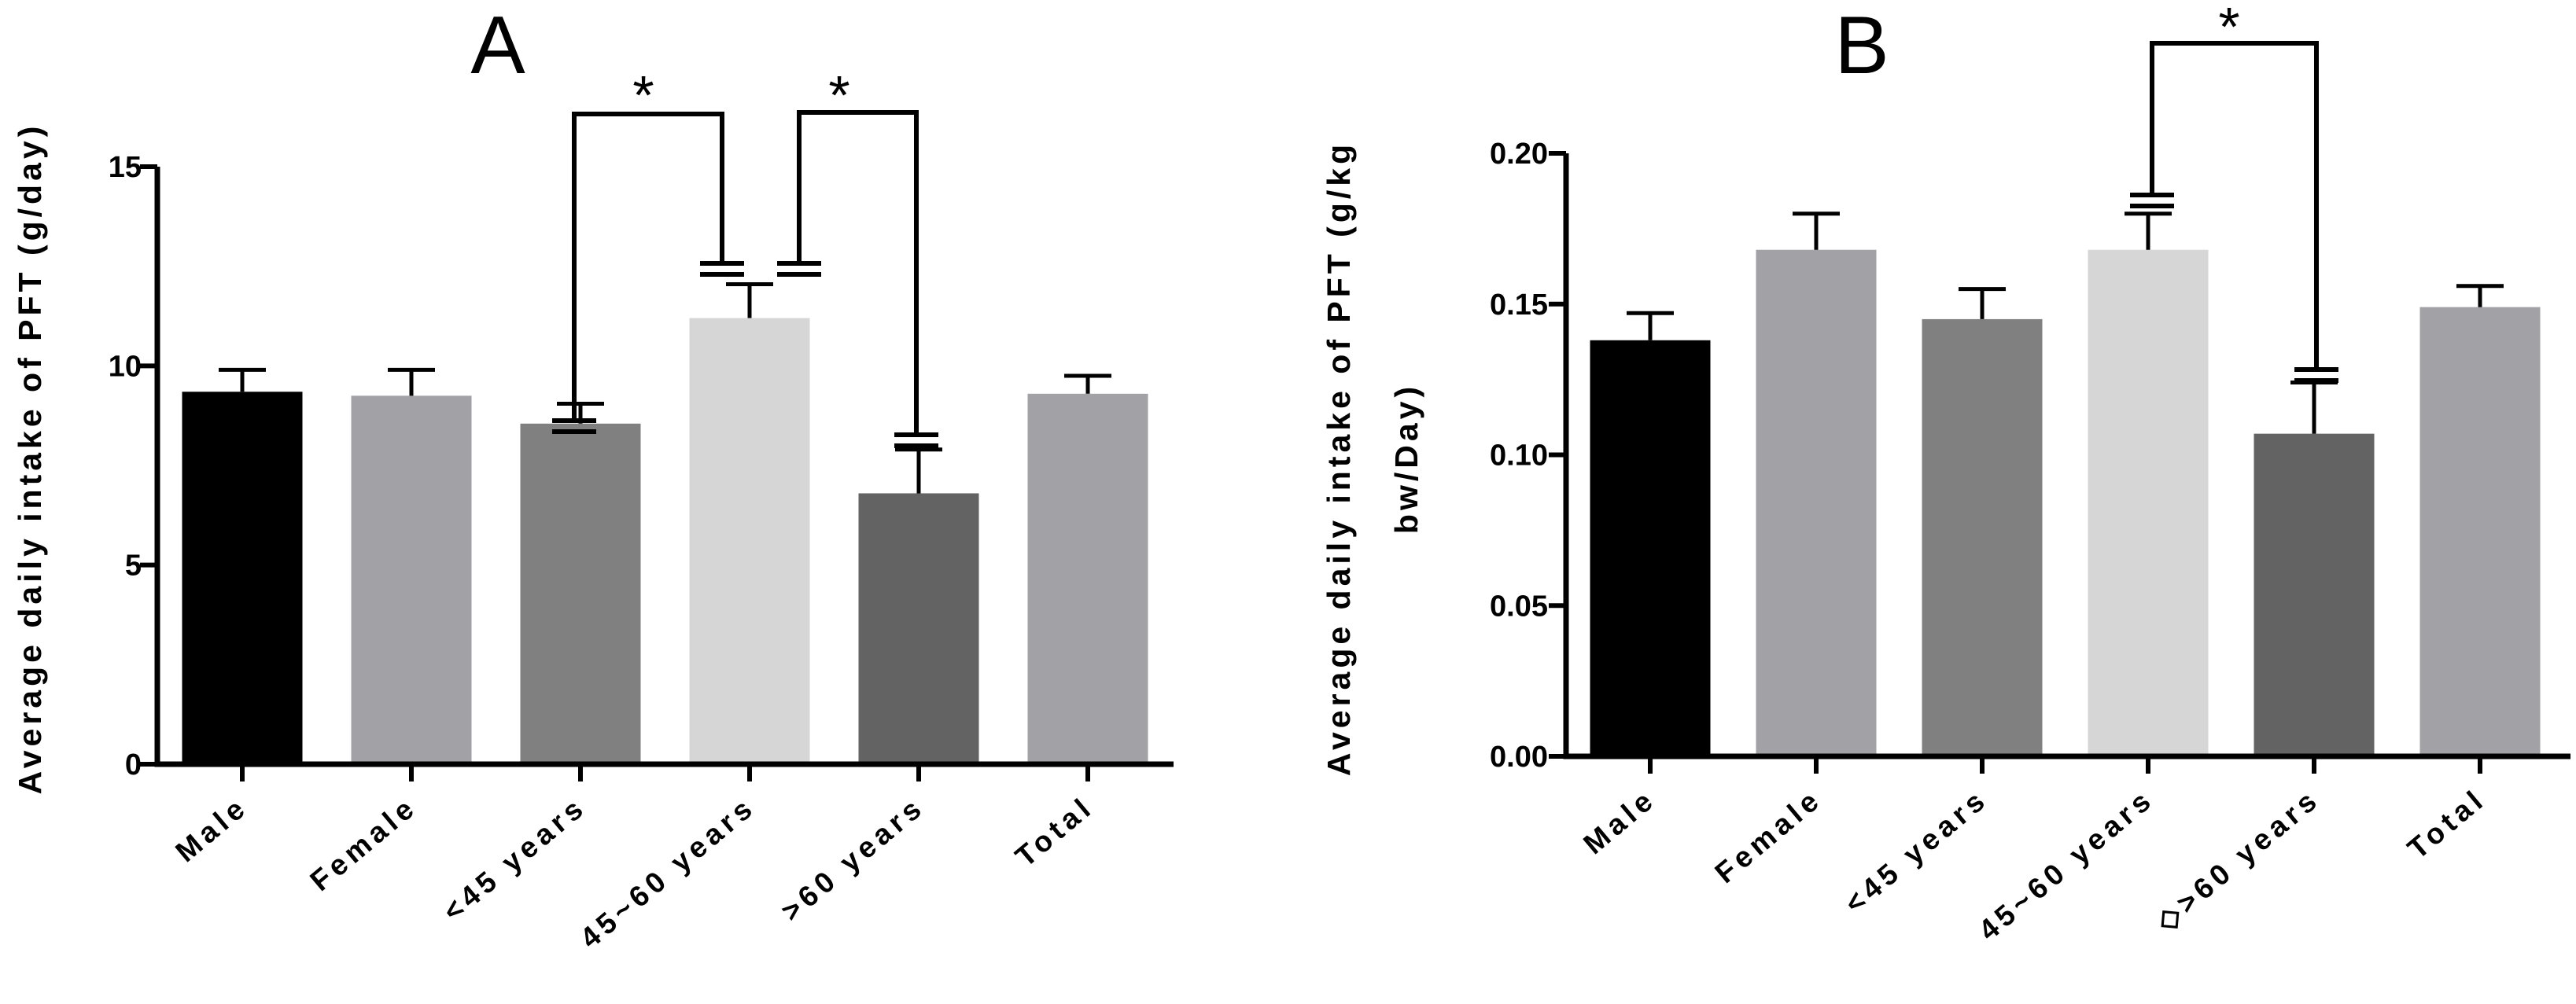 This screenshot has height=1004, width=2576. I want to click on panel-a-letter: A, so click(497, 45).